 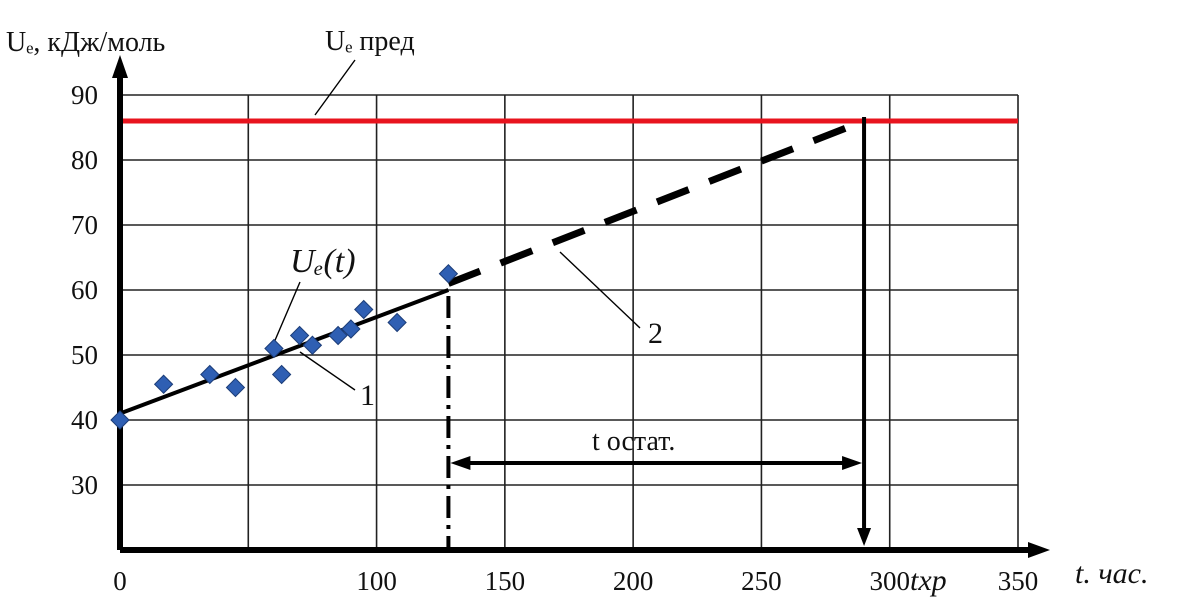 I want to click on x-axis-arrow, so click(x=1039, y=550).